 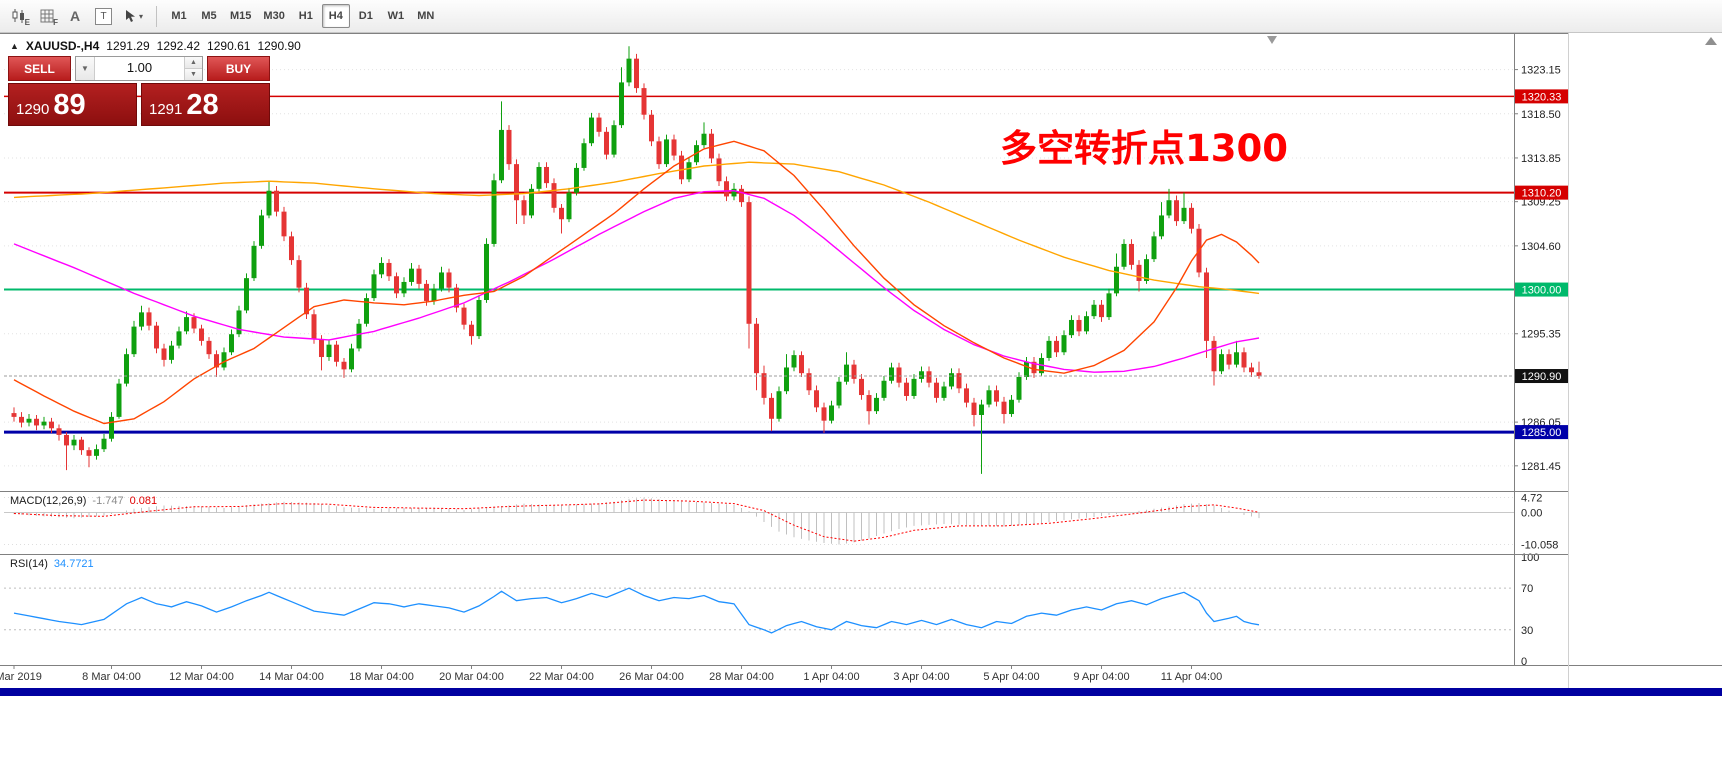 What do you see at coordinates (238, 68) in the screenshot?
I see `buy-button: BUY` at bounding box center [238, 68].